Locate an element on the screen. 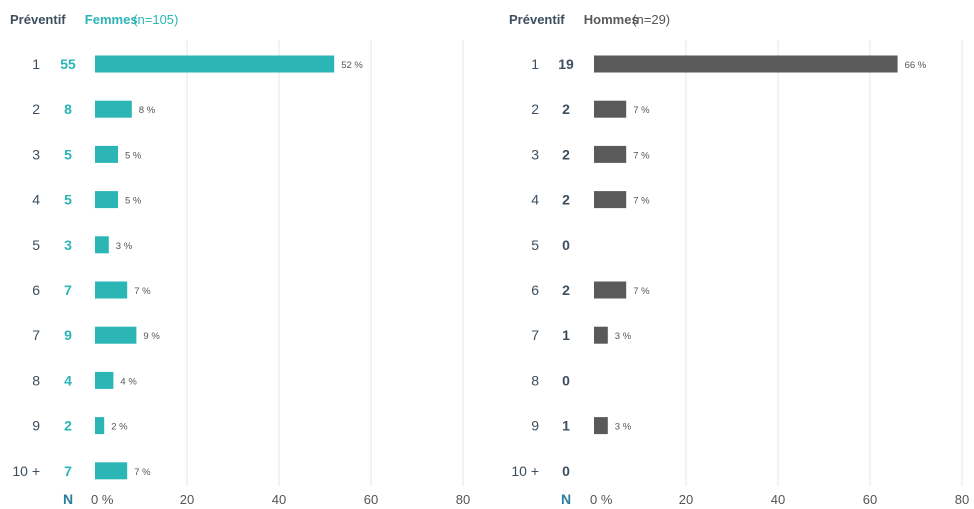  count-label: 55 is located at coordinates (68, 64).